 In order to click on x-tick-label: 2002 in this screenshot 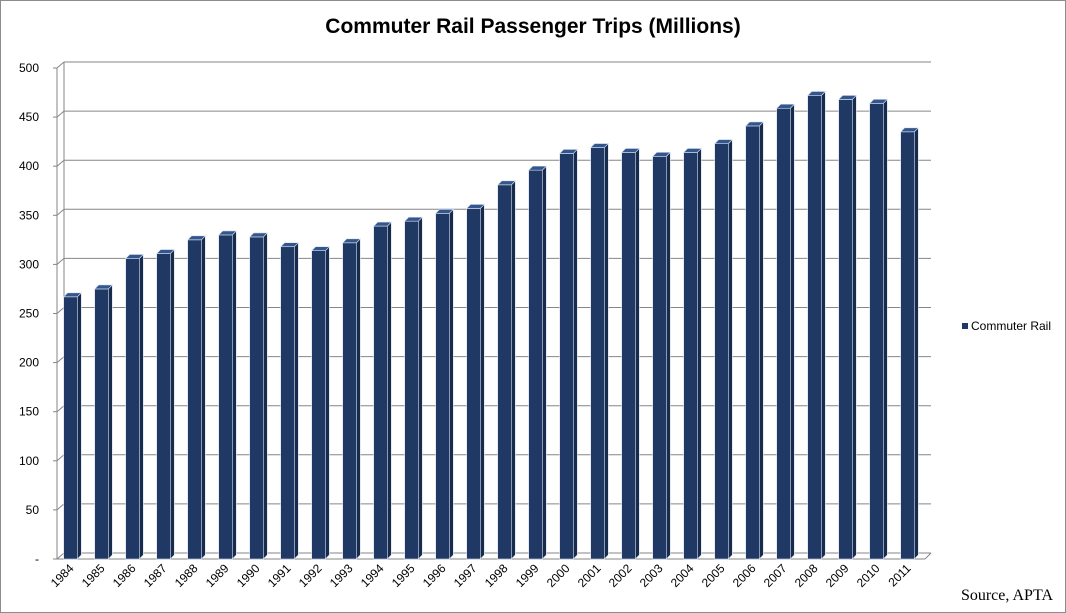, I will do `click(620, 575)`.